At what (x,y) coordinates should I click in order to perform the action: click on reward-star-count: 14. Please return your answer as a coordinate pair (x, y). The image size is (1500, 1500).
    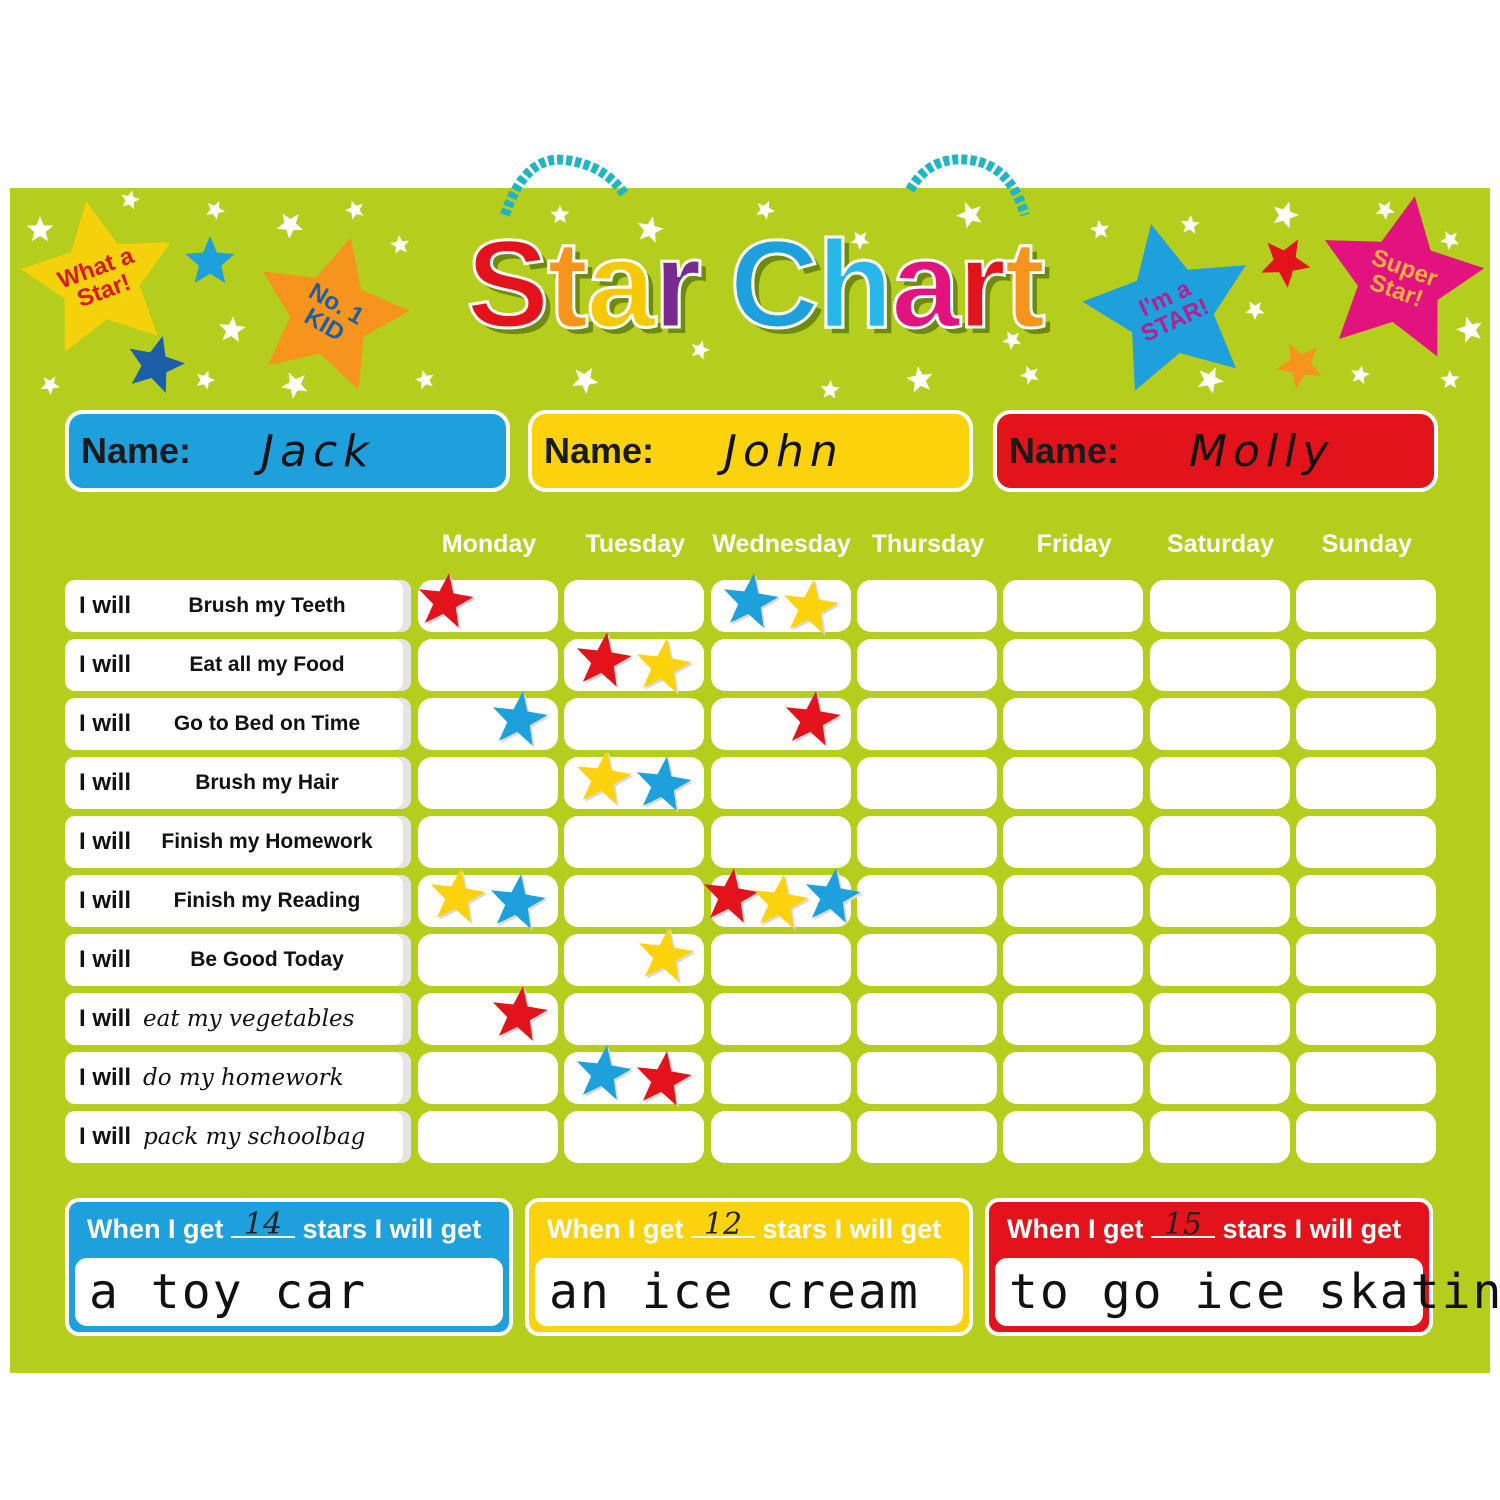
    Looking at the image, I should click on (263, 1225).